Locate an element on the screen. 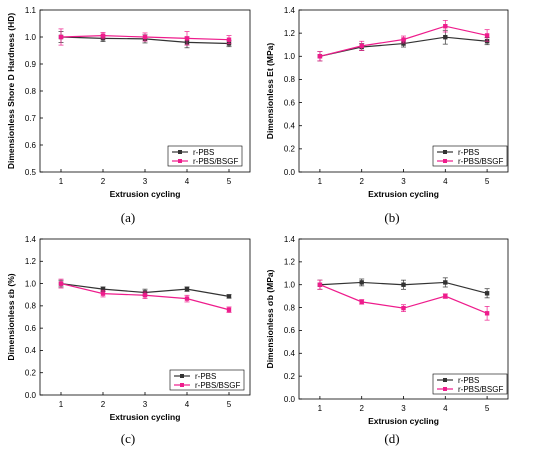  series-r-pbs is located at coordinates (403, 45).